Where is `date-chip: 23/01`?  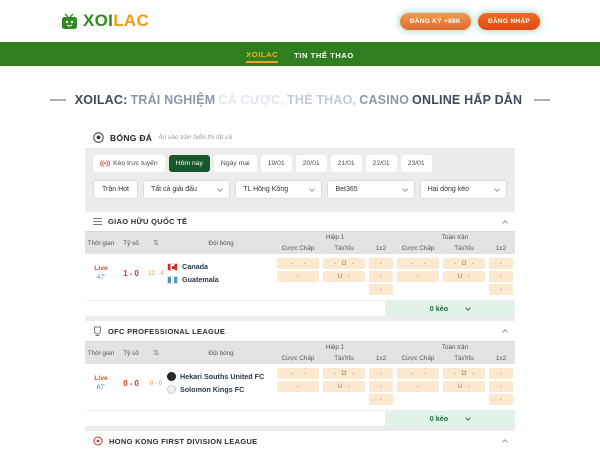
date-chip: 23/01 is located at coordinates (416, 163).